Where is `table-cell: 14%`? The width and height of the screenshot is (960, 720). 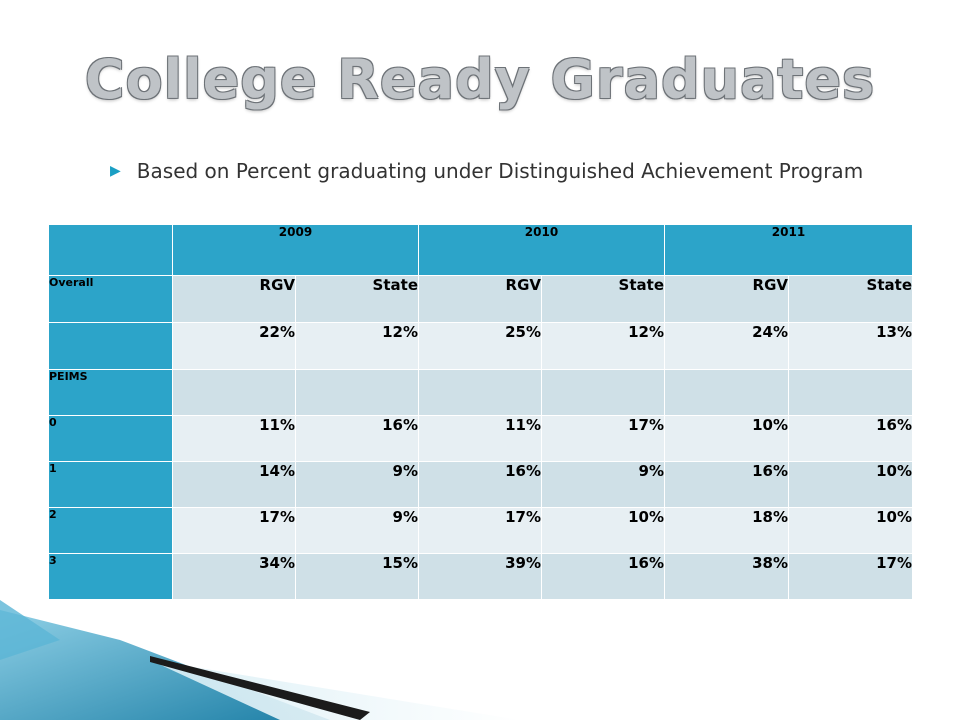
table-cell: 14% is located at coordinates (234, 484).